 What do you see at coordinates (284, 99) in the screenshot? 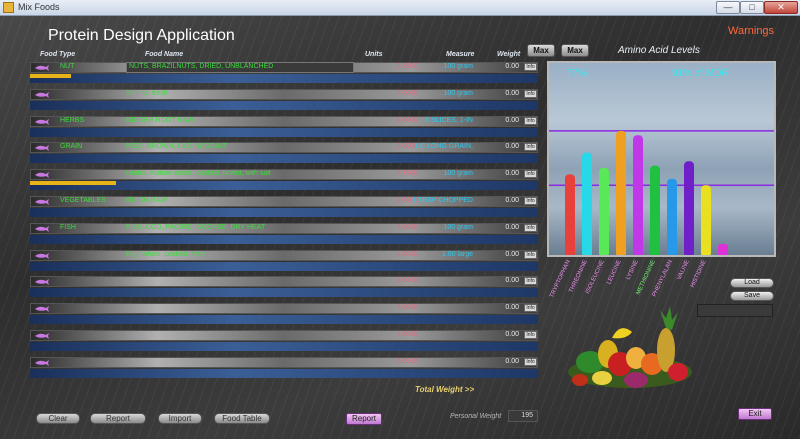
I see `food-row: Shrimp, fresh 0.0000 100 gram 0.00 Info` at bounding box center [284, 99].